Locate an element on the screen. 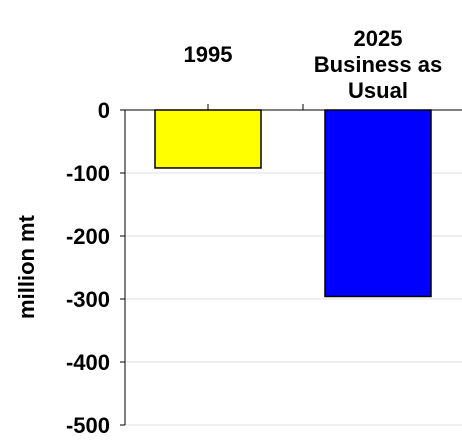  y-tick-label-4: -400 is located at coordinates (88, 362).